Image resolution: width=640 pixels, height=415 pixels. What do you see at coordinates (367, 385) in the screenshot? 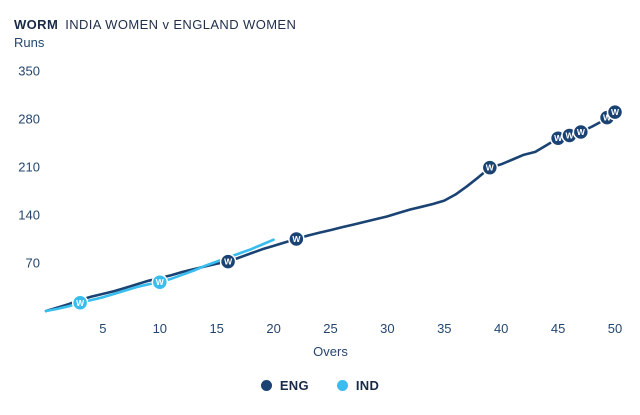
I see `ind-legend-label: IND` at bounding box center [367, 385].